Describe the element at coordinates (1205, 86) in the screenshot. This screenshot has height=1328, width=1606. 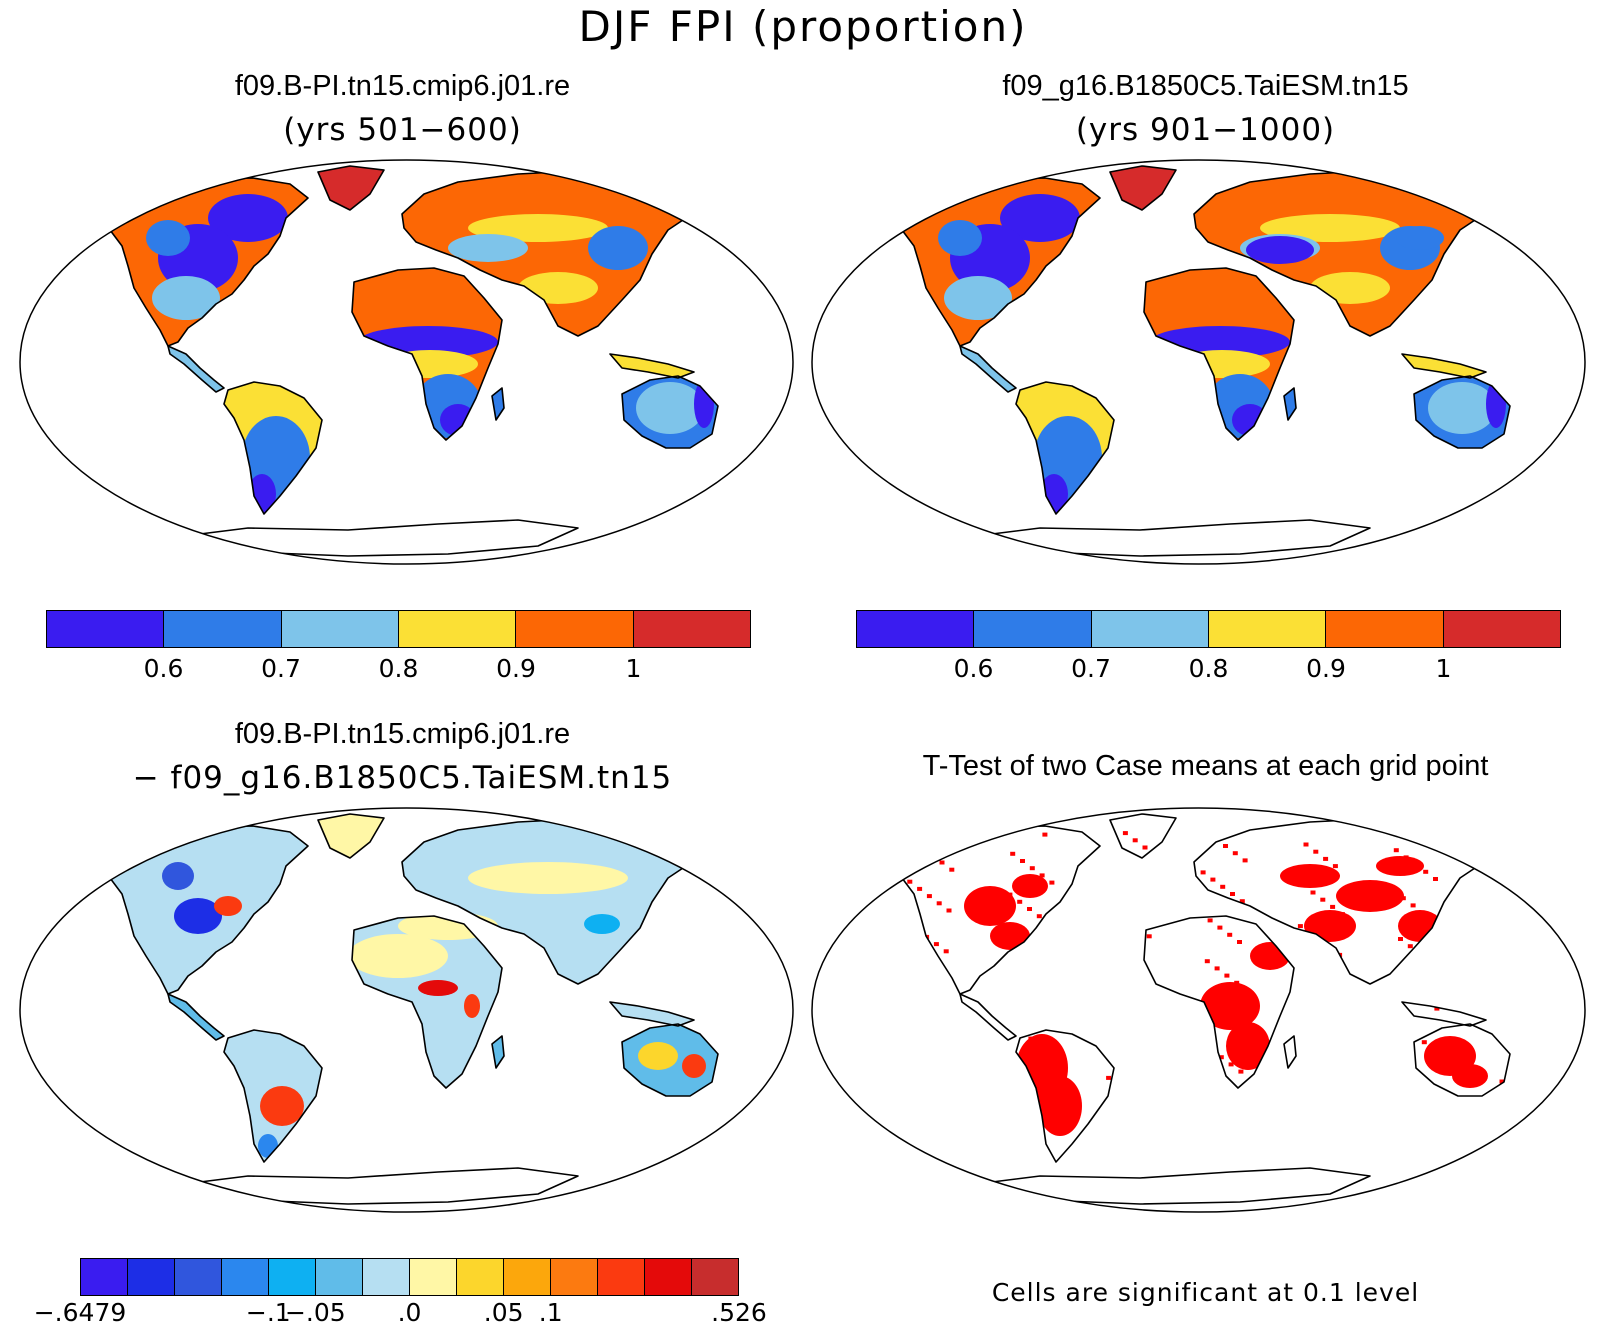
I see `panel-2-title: f09_g16.B1850C5.TaiESM.tn15` at that location.